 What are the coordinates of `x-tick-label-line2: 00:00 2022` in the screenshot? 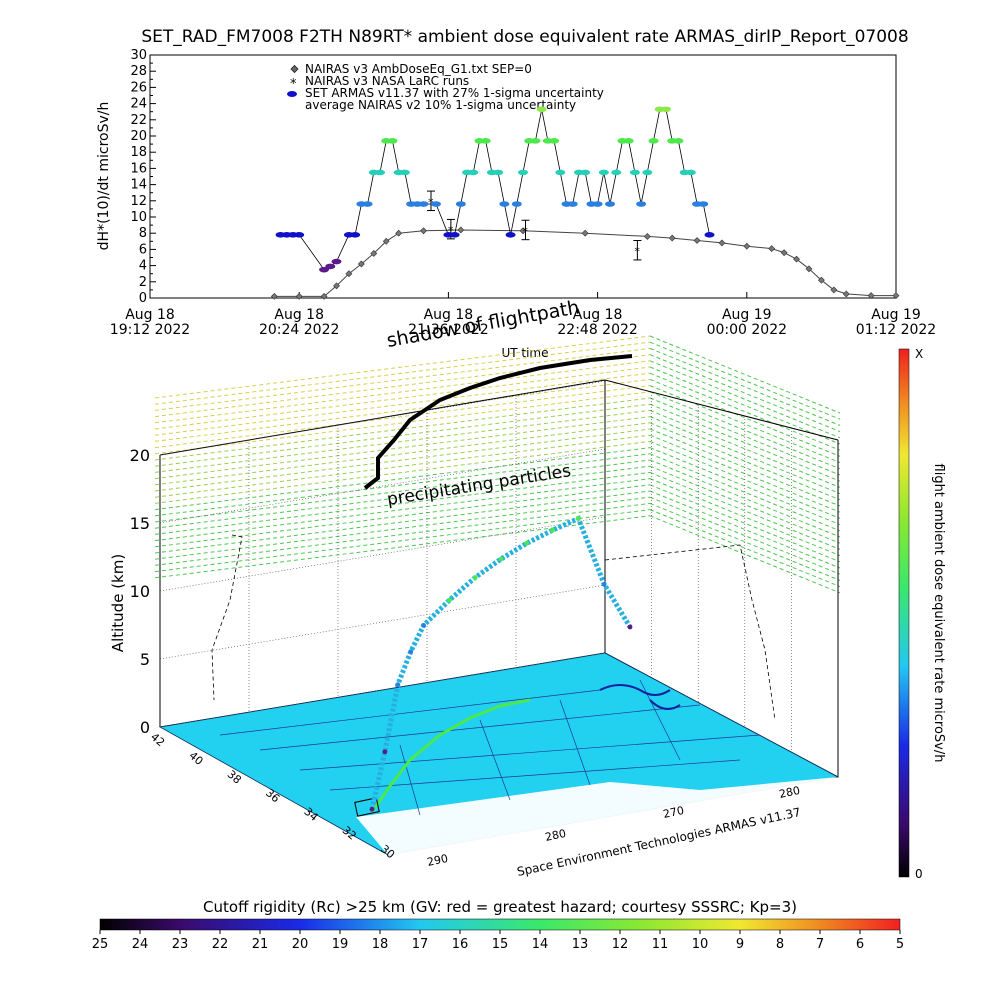 It's located at (747, 330).